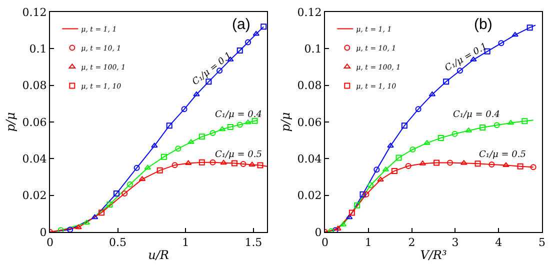 This screenshot has width=550, height=270. What do you see at coordinates (158, 255) in the screenshot?
I see `x-axis-title: u/R` at bounding box center [158, 255].